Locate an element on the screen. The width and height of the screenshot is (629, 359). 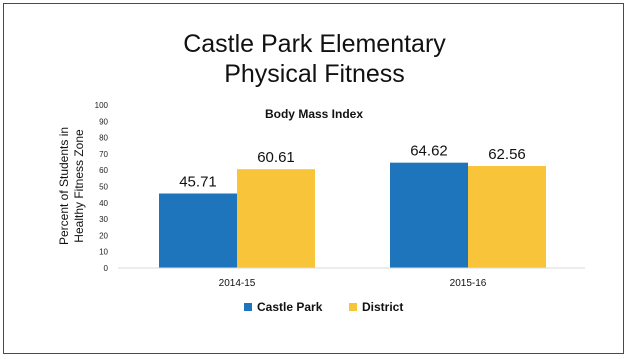
y-tick-label: 50 is located at coordinates (103, 187).